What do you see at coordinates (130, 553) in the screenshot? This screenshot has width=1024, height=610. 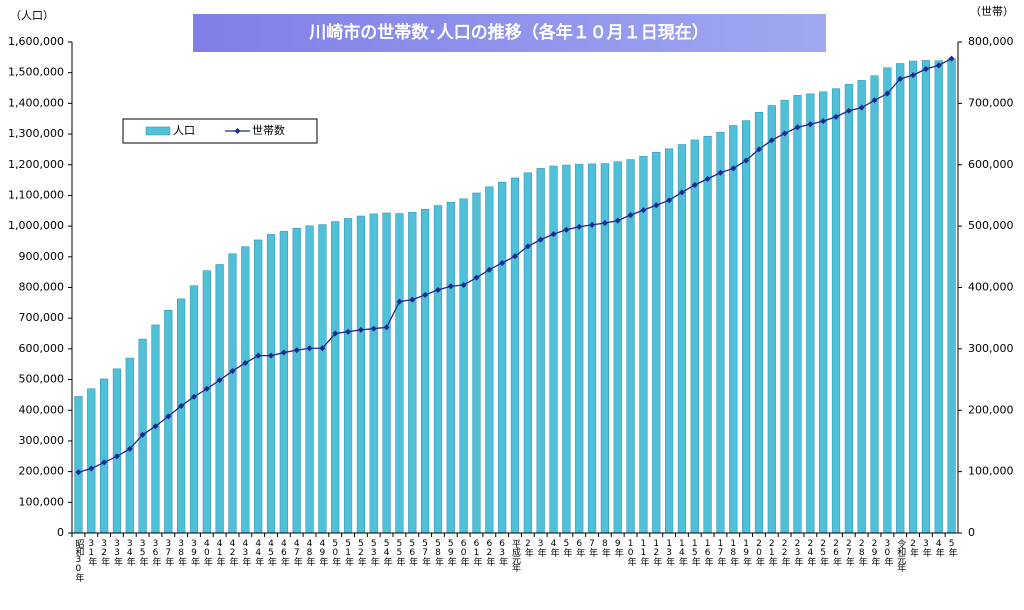 I see `x-tick-label: 34年` at bounding box center [130, 553].